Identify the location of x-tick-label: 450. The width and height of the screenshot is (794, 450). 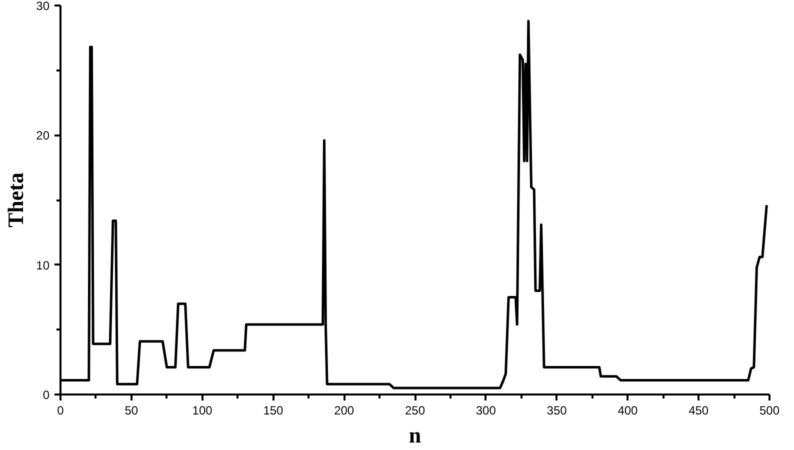
(698, 411).